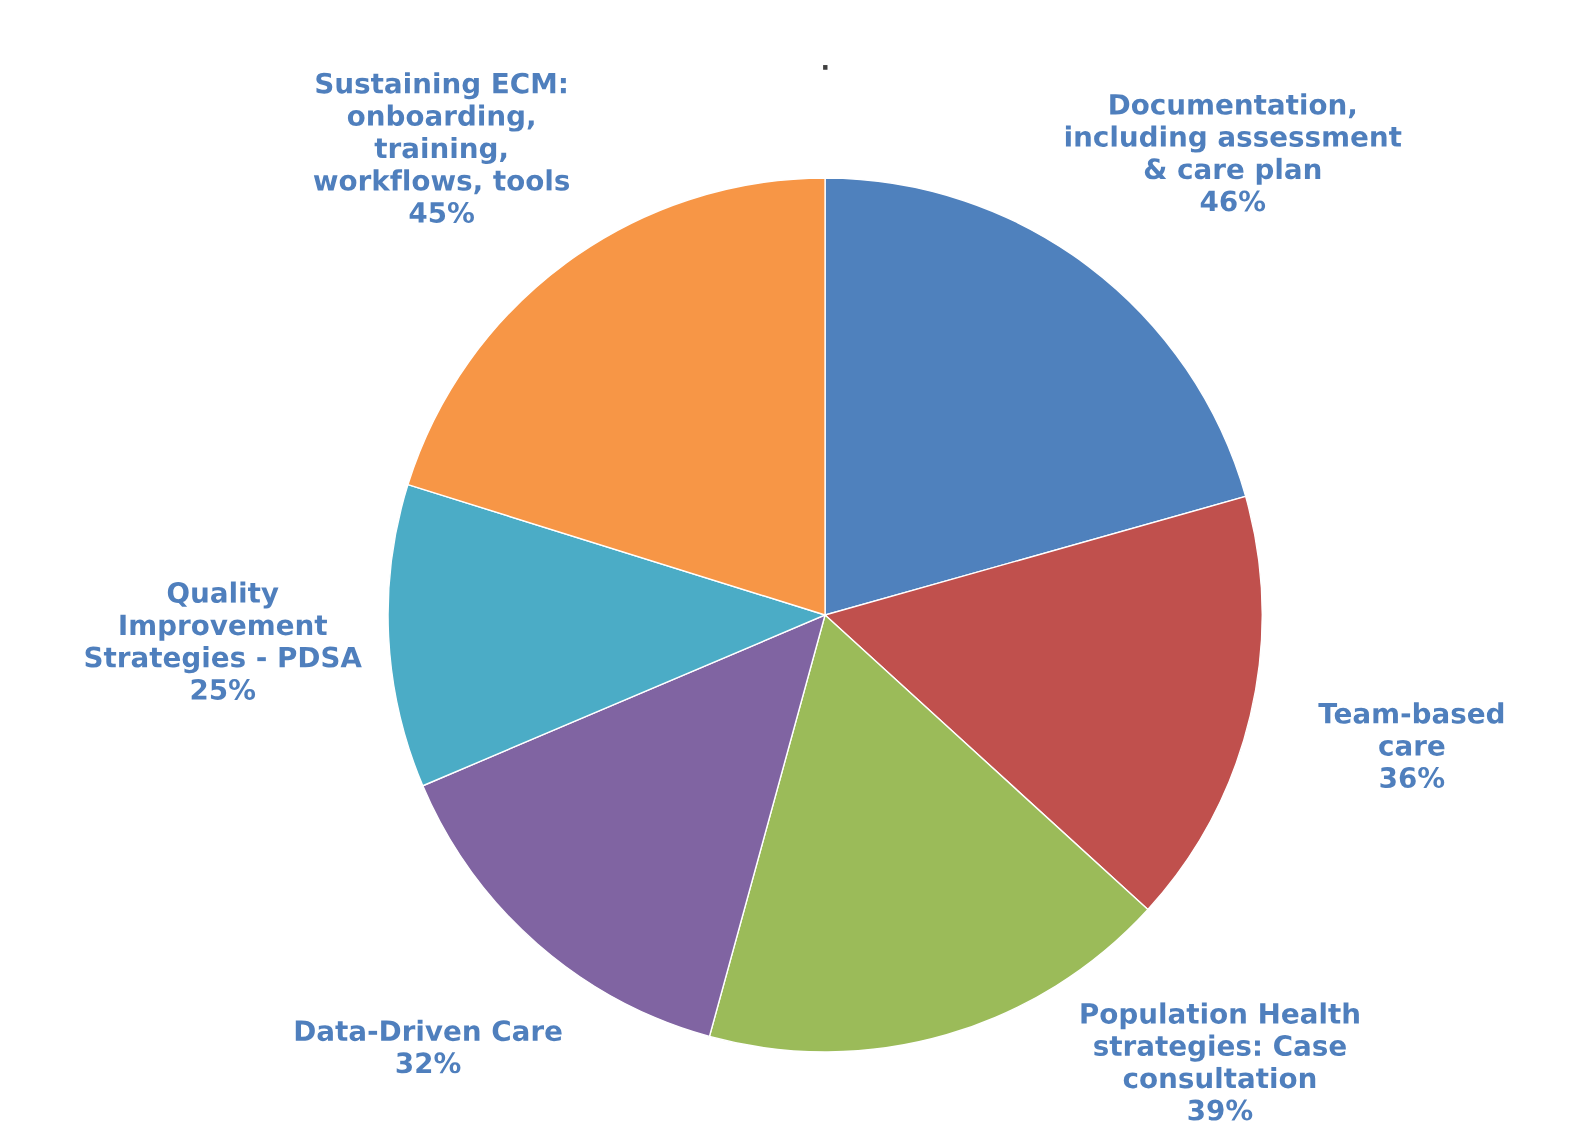  What do you see at coordinates (441, 212) in the screenshot?
I see `data-label: 45%` at bounding box center [441, 212].